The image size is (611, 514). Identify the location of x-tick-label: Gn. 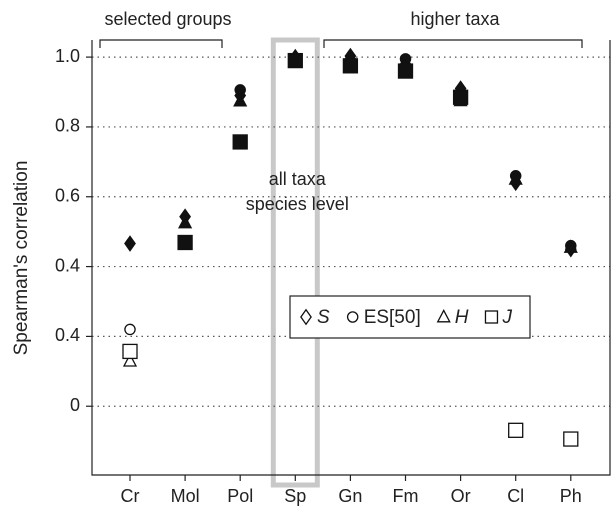
(350, 496).